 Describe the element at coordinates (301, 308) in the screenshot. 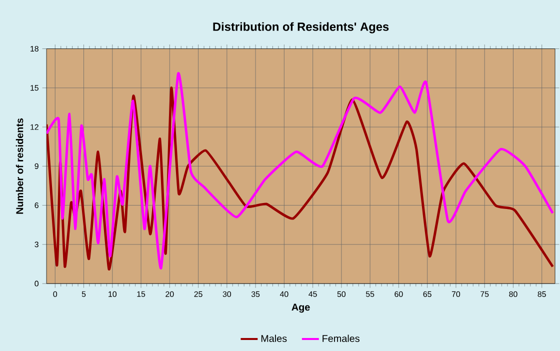

I see `x-axis-title: Age` at that location.